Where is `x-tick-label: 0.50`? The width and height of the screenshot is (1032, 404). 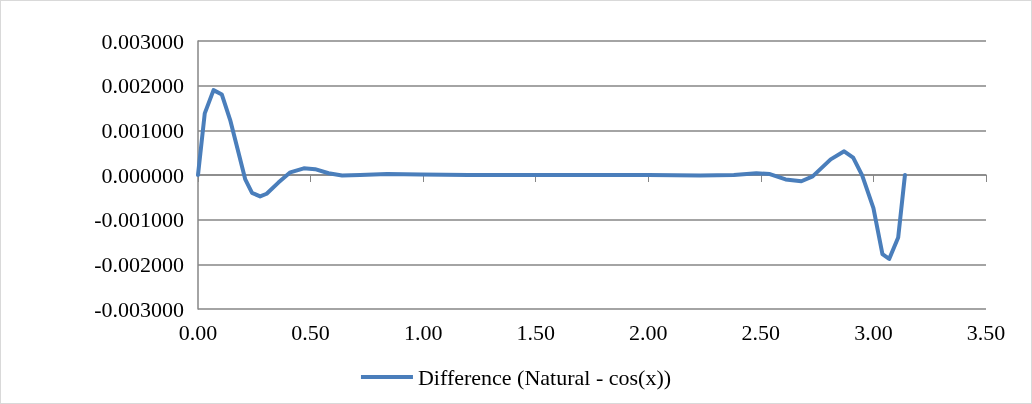 x-tick-label: 0.50 is located at coordinates (310, 332).